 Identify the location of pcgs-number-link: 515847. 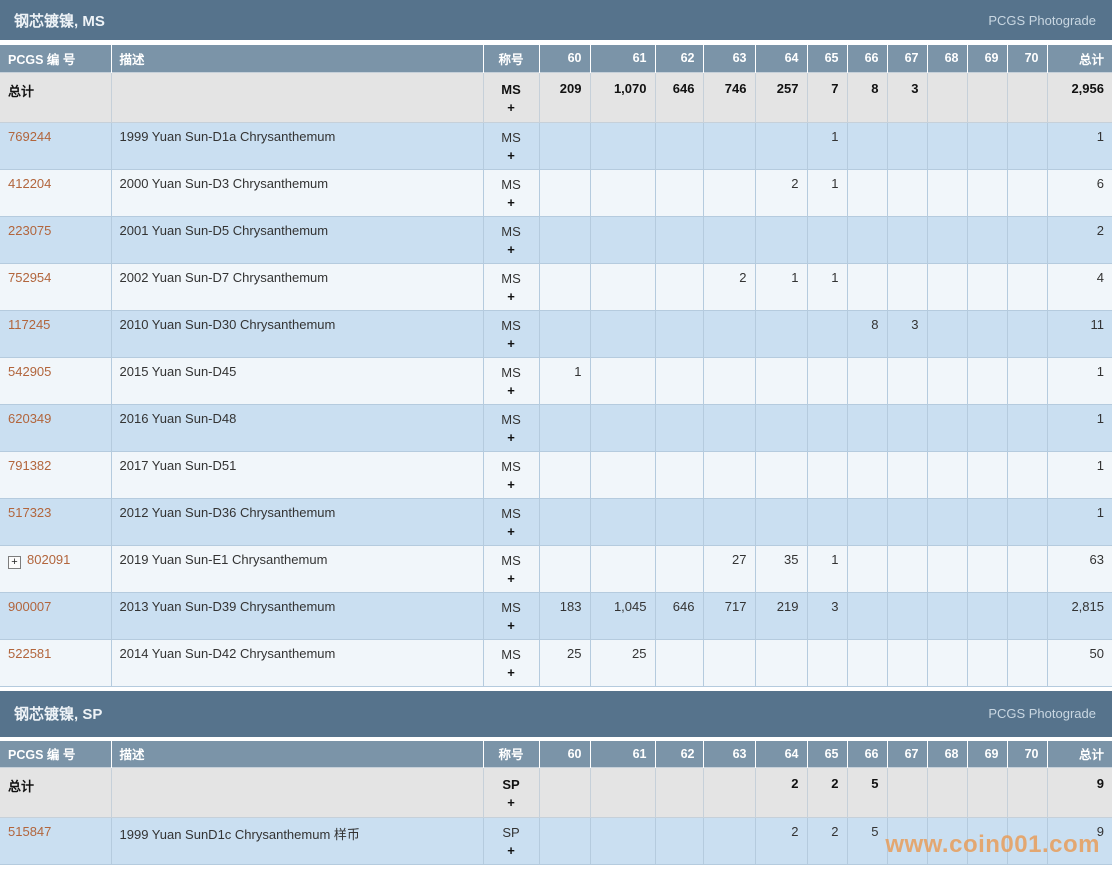
(30, 831).